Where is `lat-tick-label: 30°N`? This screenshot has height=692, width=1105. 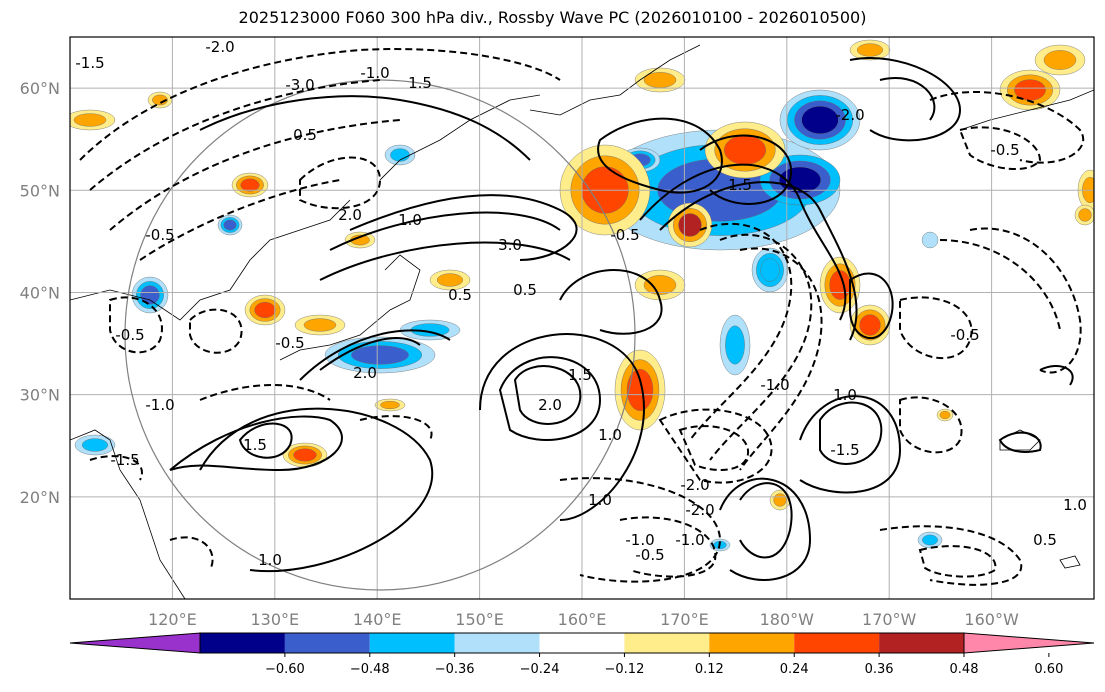 lat-tick-label: 30°N is located at coordinates (40, 395).